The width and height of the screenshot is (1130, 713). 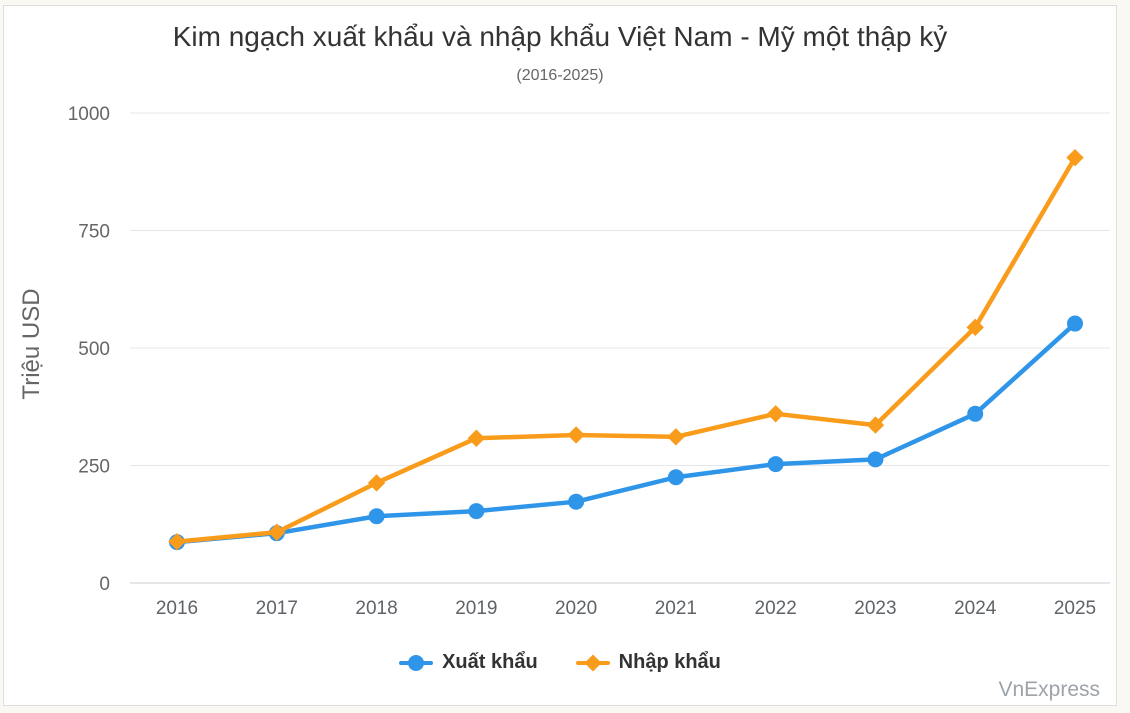 What do you see at coordinates (592, 663) in the screenshot?
I see `diamond-marker-icon` at bounding box center [592, 663].